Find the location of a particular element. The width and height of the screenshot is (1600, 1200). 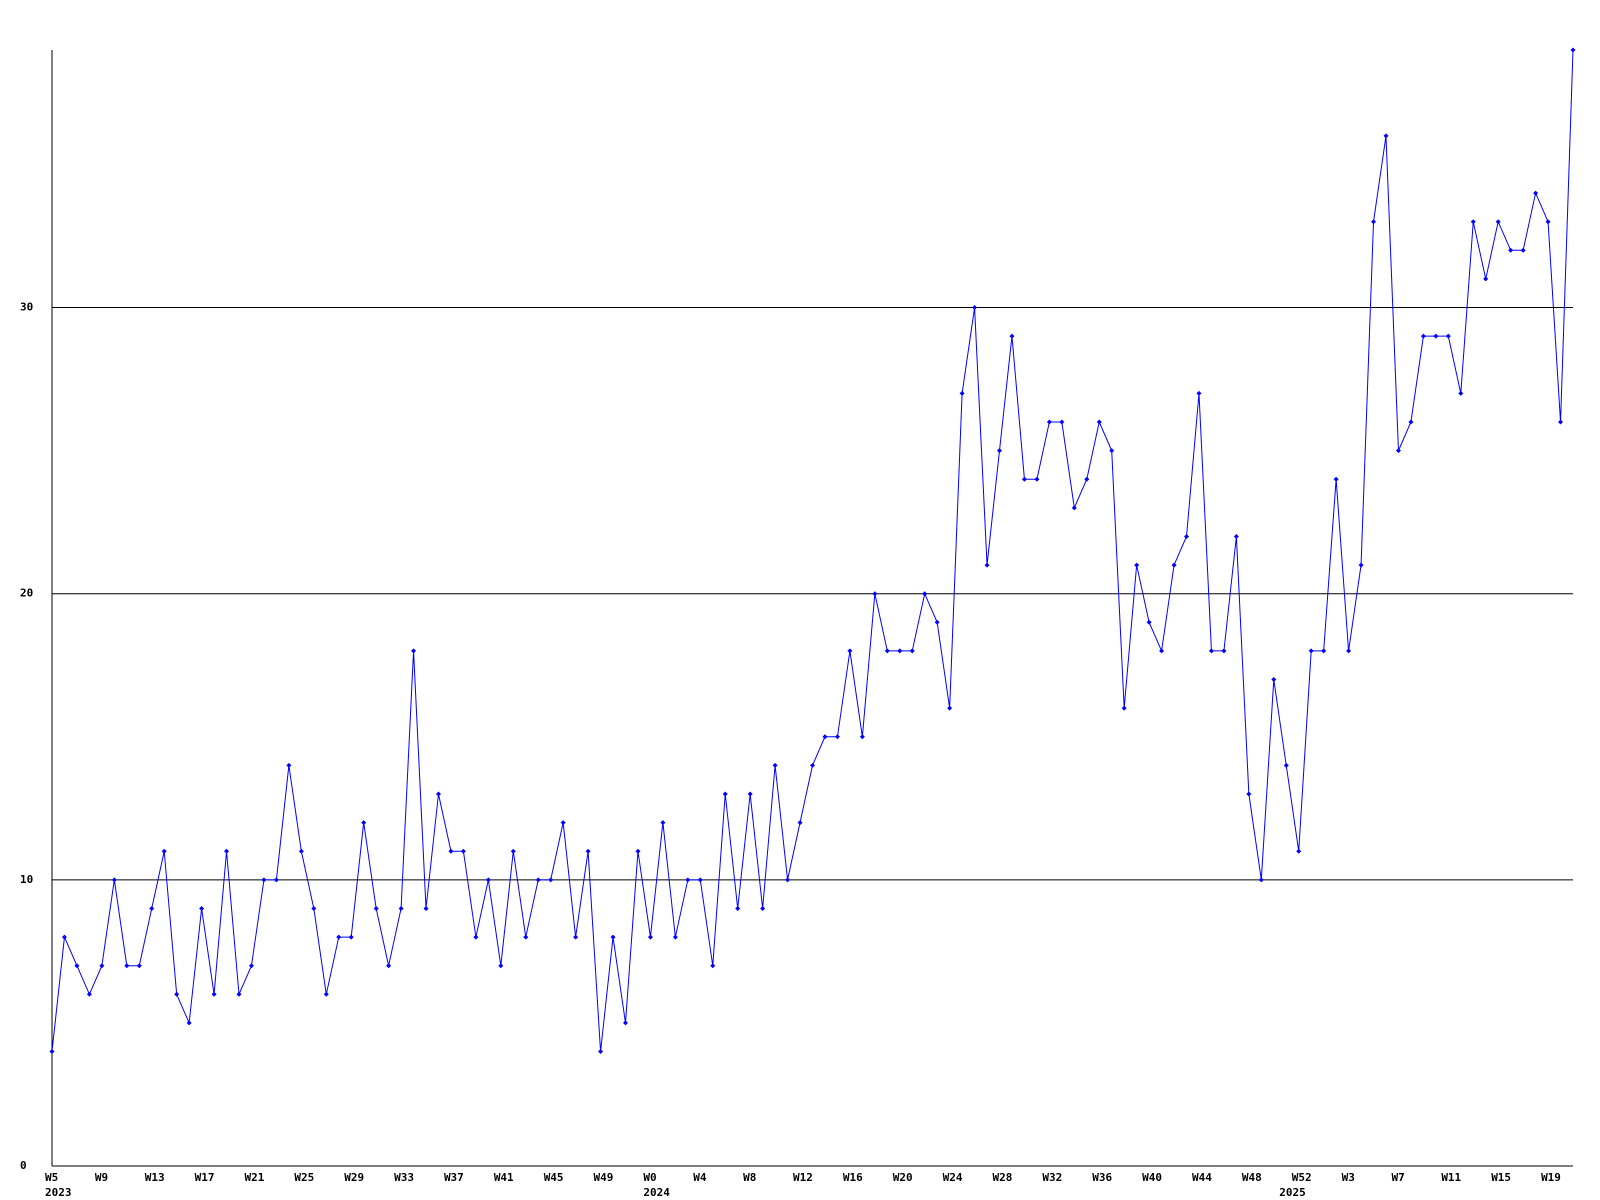

y-tick-label: 0 is located at coordinates (23, 1165).